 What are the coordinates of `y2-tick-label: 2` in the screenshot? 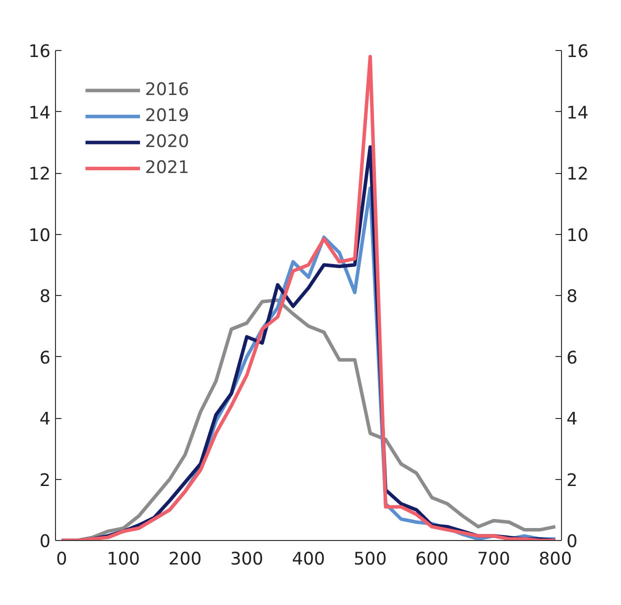 It's located at (572, 480).